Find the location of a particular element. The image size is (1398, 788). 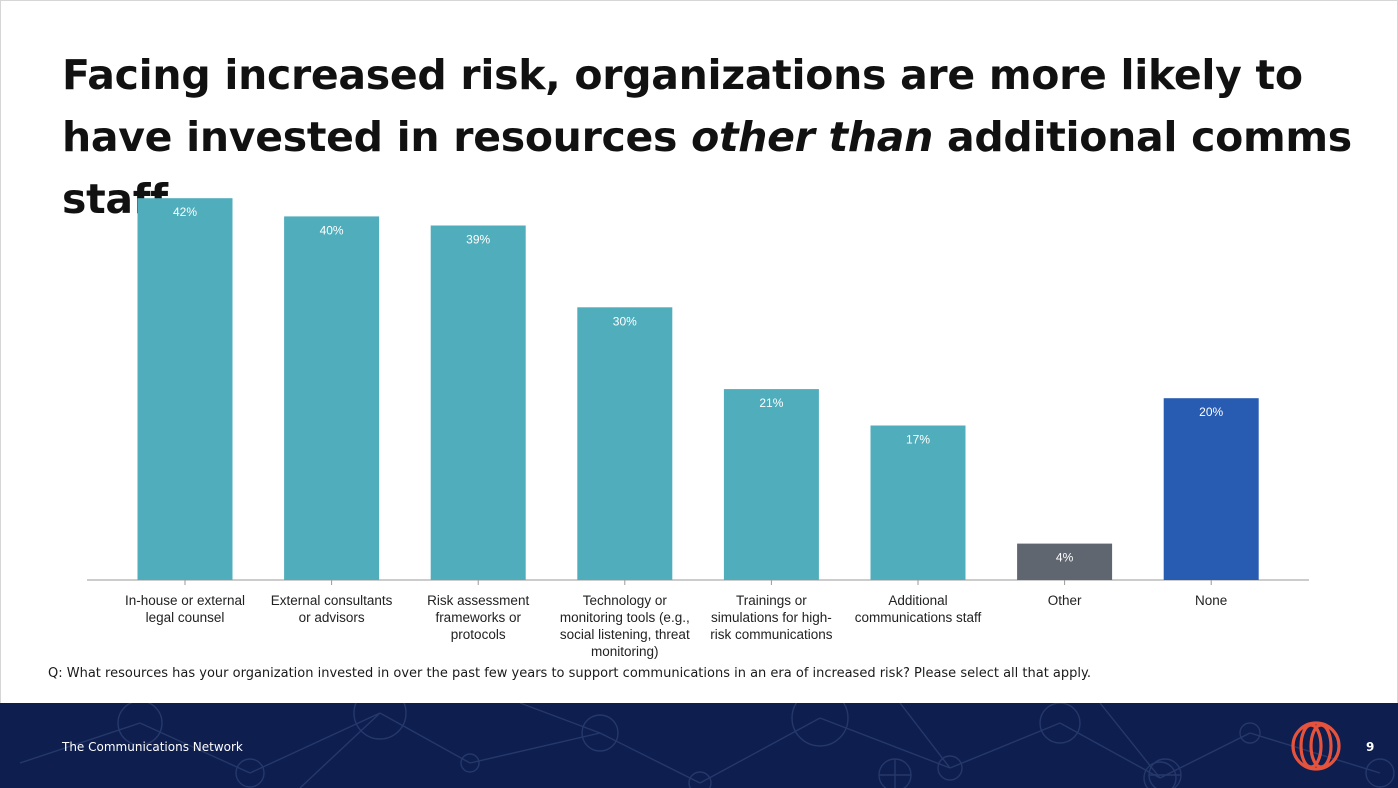

category-label-6: Additional communications staff is located at coordinates (918, 609).